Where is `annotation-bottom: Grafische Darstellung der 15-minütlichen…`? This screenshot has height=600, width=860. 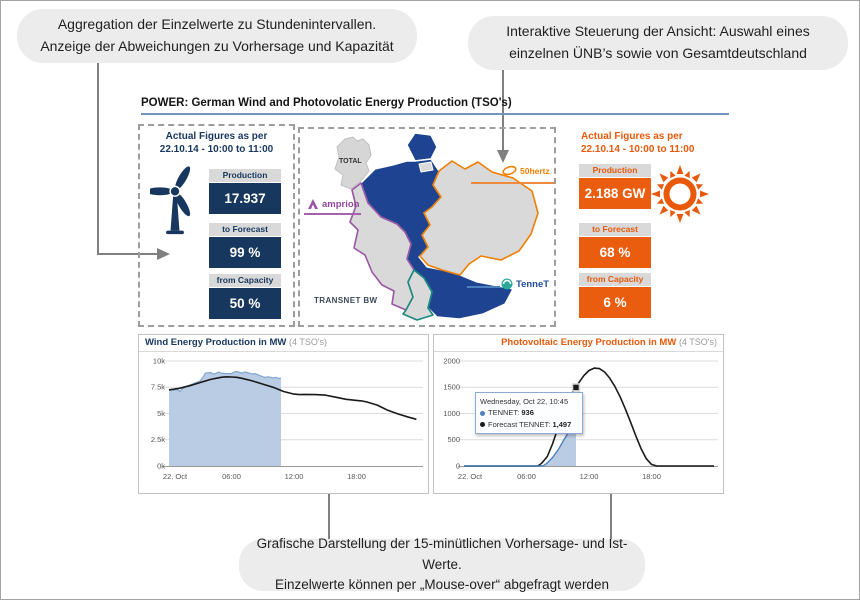
annotation-bottom: Grafische Darstellung der 15-minütlichen… is located at coordinates (442, 564).